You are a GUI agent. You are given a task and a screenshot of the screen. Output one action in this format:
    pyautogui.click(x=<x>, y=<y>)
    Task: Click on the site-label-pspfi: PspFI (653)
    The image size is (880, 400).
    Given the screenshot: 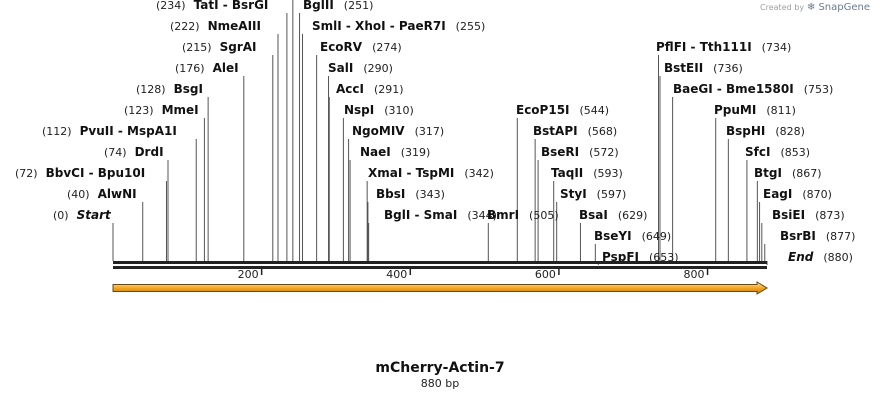 What is the action you would take?
    pyautogui.click(x=640, y=257)
    